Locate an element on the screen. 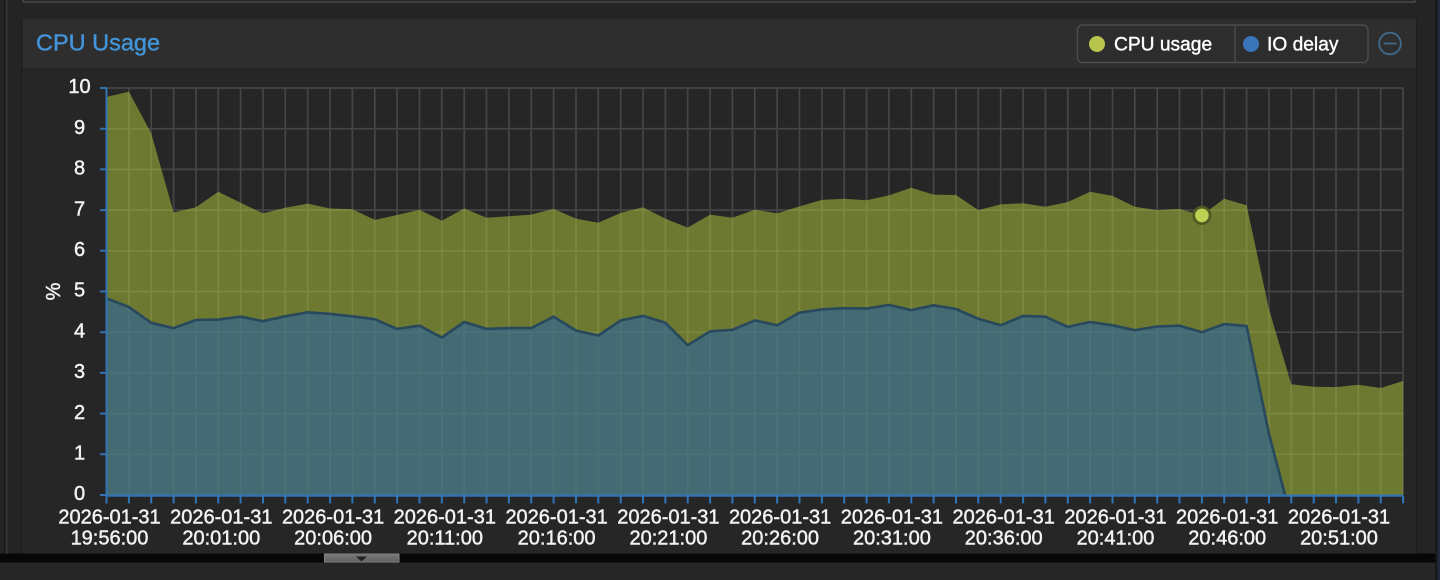 The image size is (1440, 580). svg-text: 0 is located at coordinates (79, 494).